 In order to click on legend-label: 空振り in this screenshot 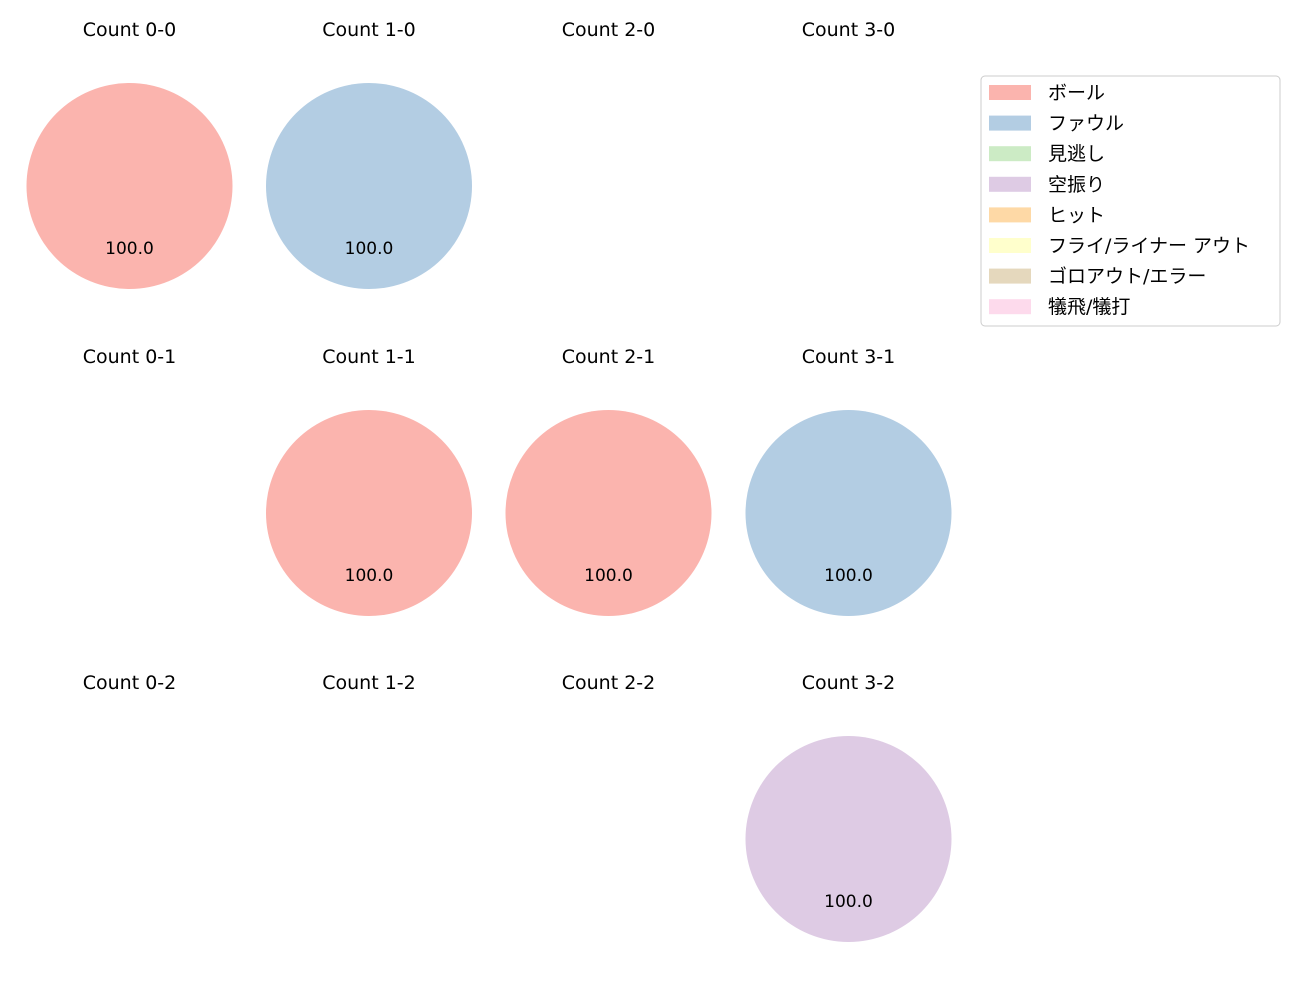, I will do `click(1076, 185)`.